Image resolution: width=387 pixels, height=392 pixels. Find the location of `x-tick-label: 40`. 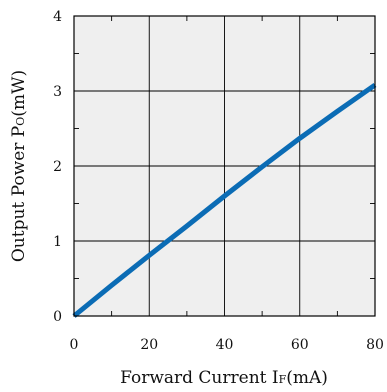

x-tick-label: 40 is located at coordinates (225, 345).